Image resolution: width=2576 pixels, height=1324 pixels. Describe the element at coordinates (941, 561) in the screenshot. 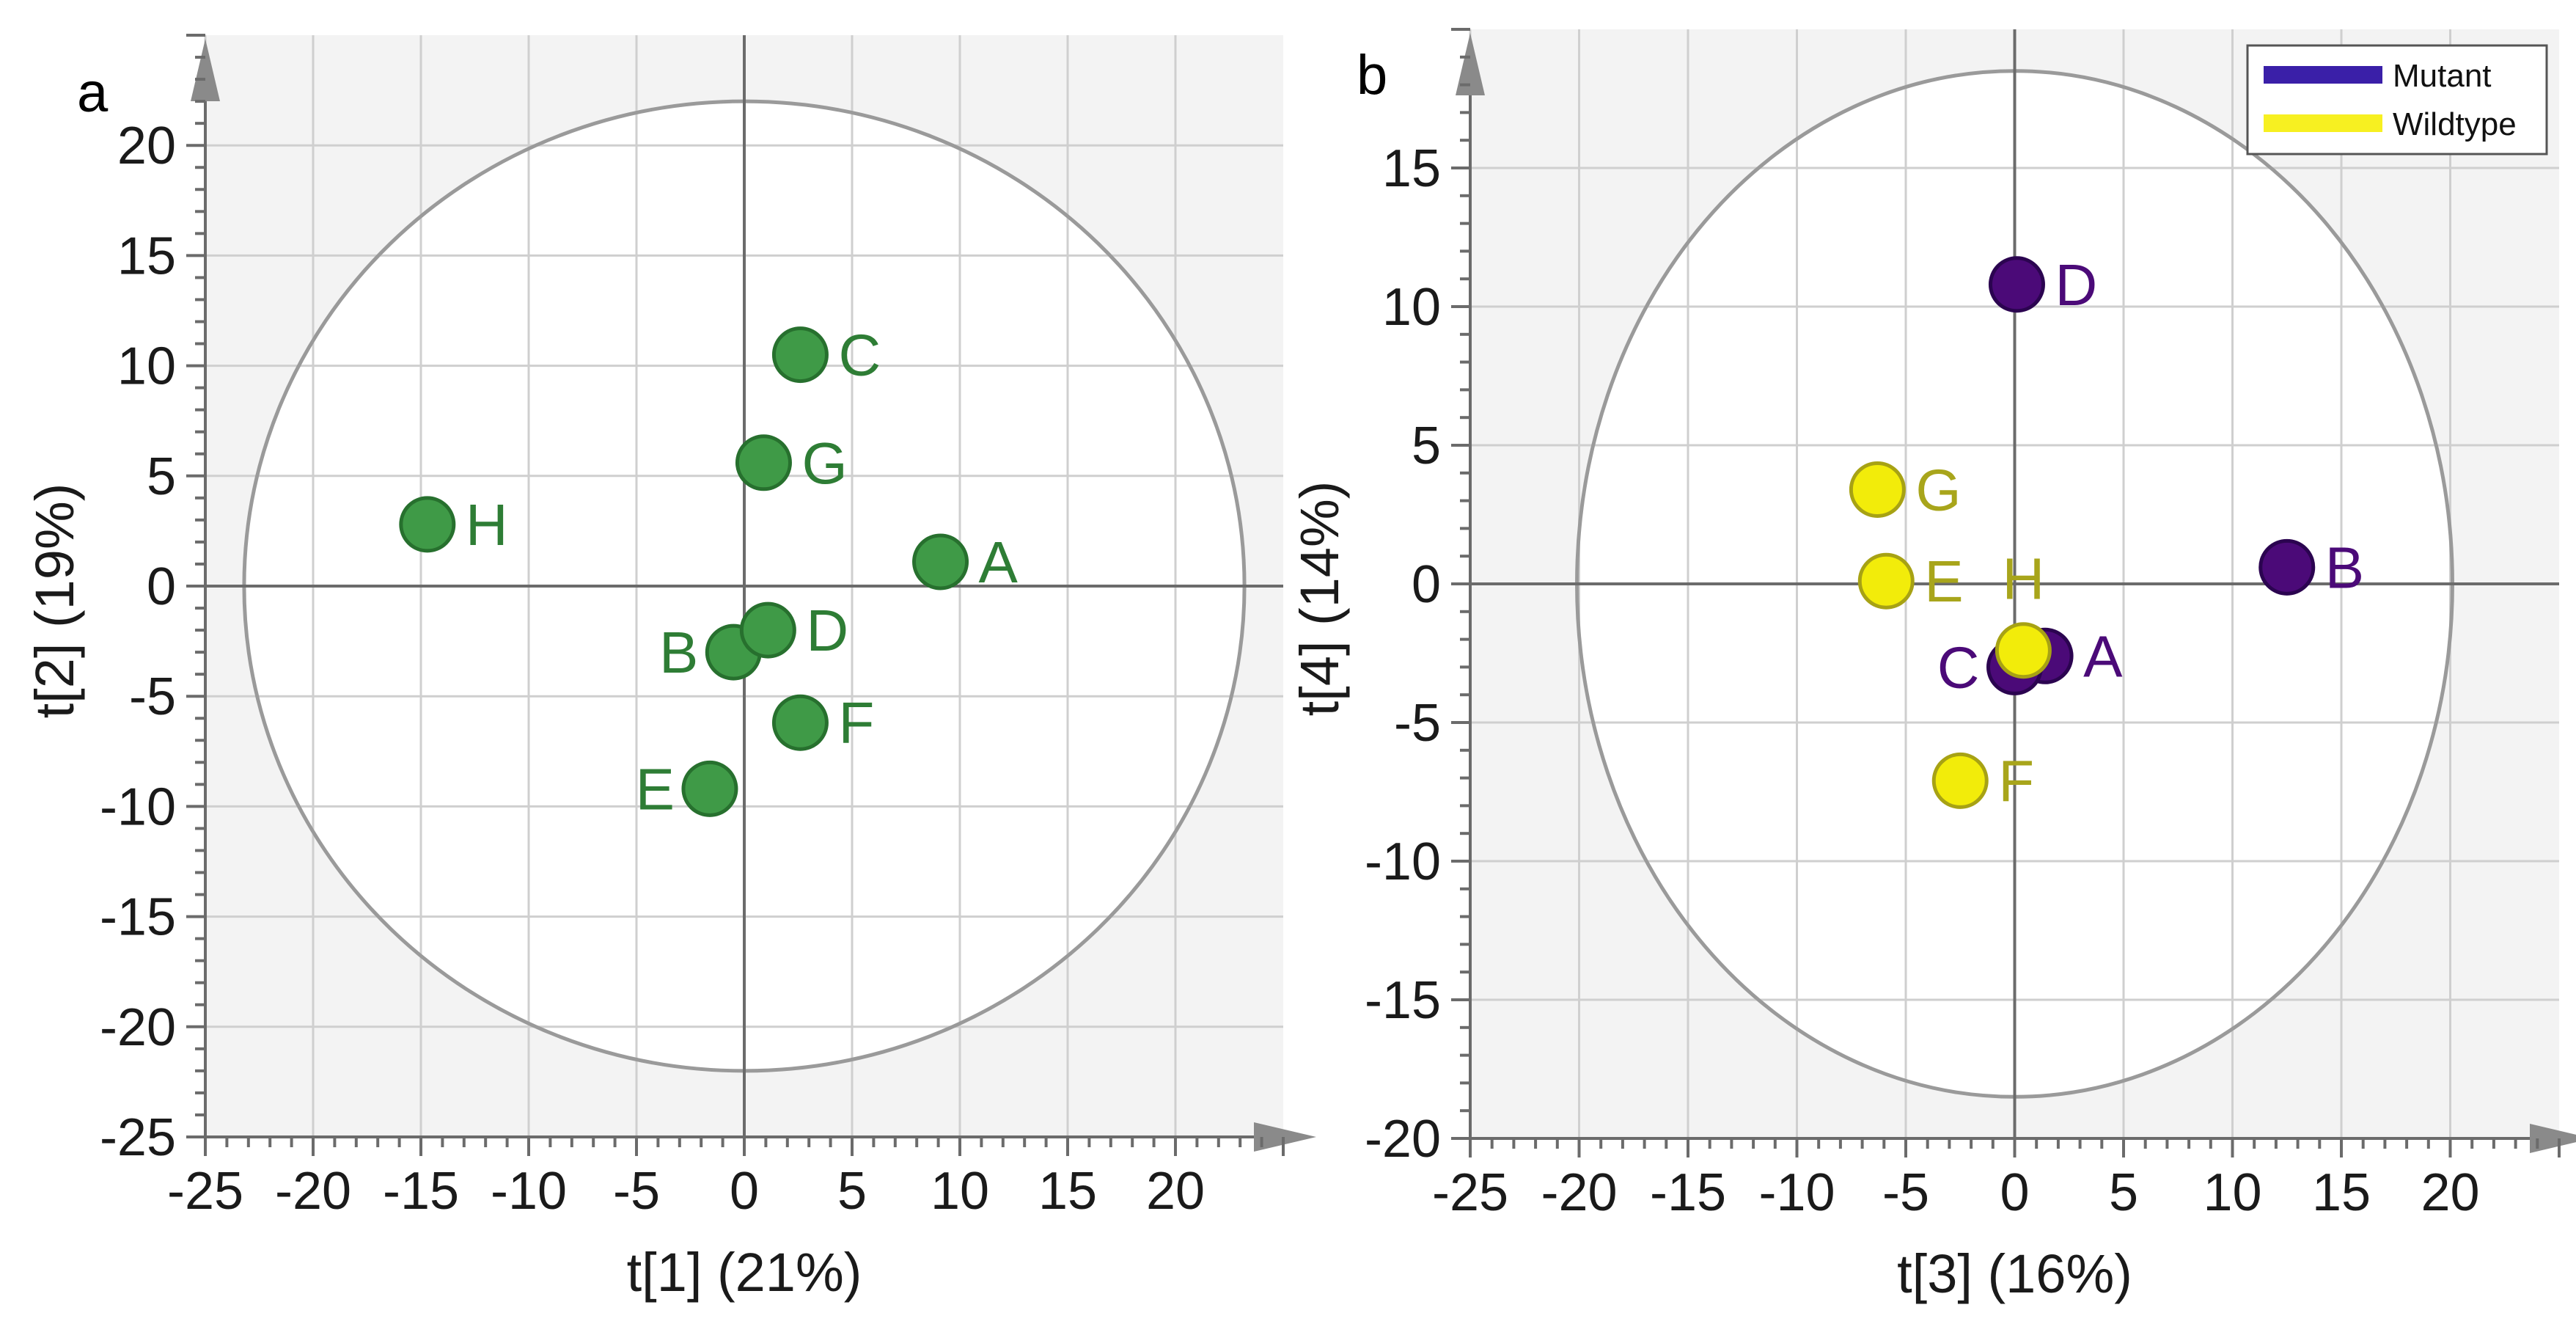

I see `data-point-a-A` at that location.